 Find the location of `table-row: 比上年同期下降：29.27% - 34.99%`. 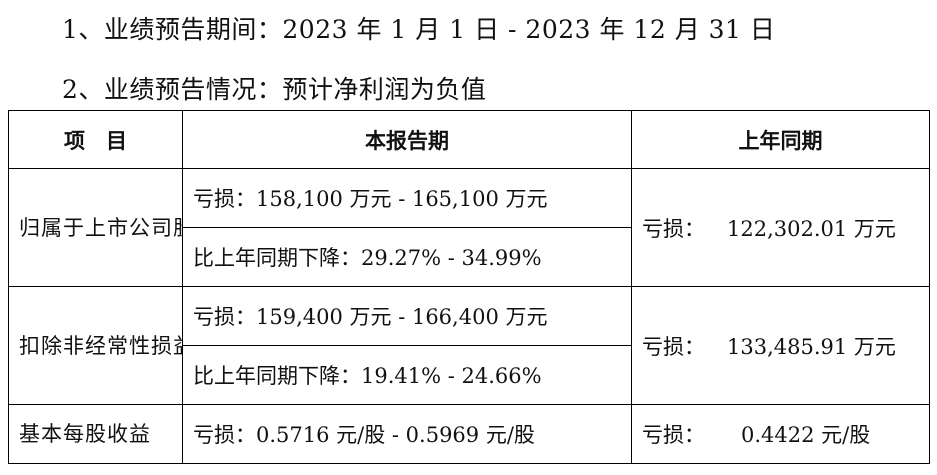

table-row: 比上年同期下降：29.27% - 34.99% is located at coordinates (469, 257).